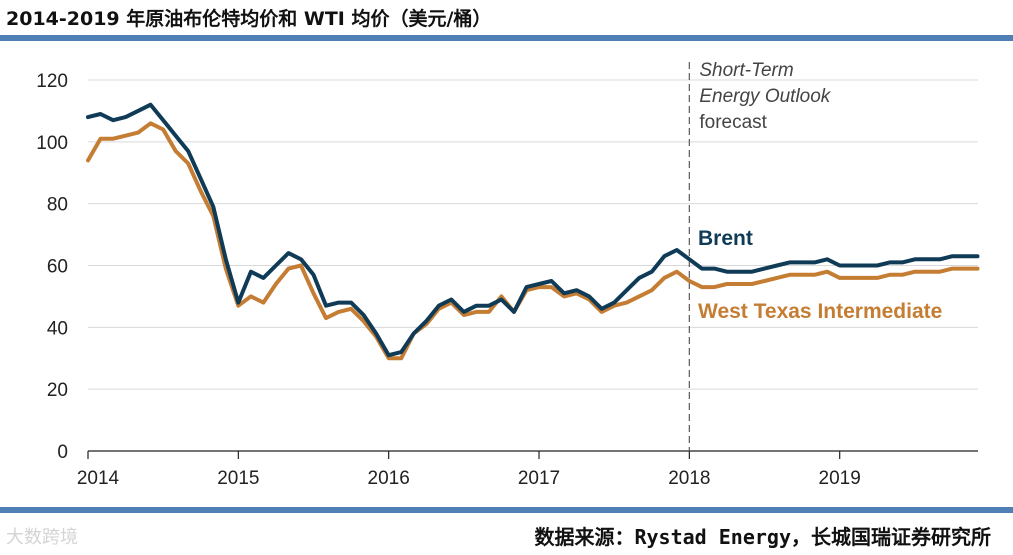  I want to click on bottom-divider, so click(506, 510).